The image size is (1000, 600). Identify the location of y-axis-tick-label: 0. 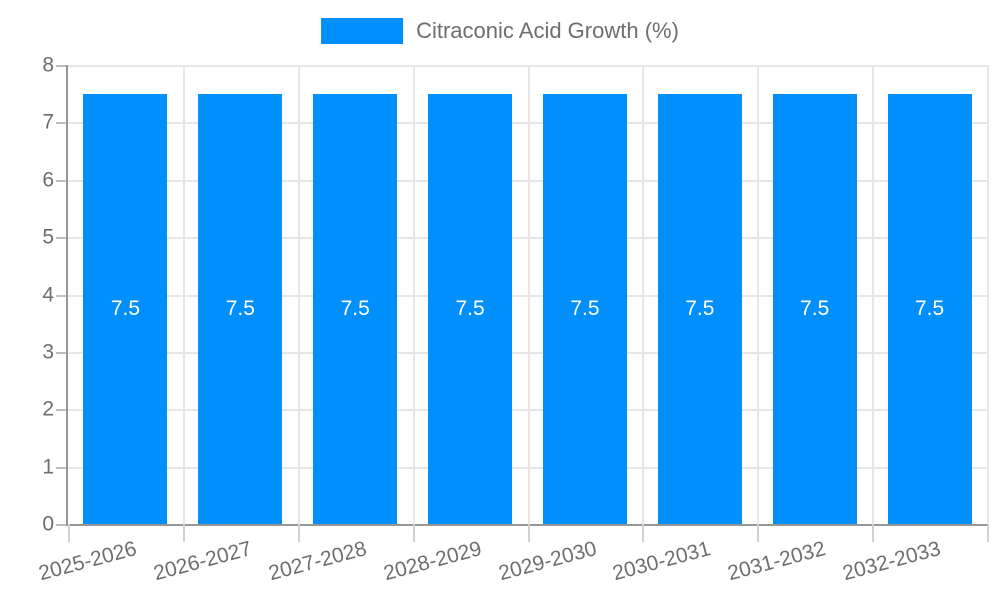
(48, 524).